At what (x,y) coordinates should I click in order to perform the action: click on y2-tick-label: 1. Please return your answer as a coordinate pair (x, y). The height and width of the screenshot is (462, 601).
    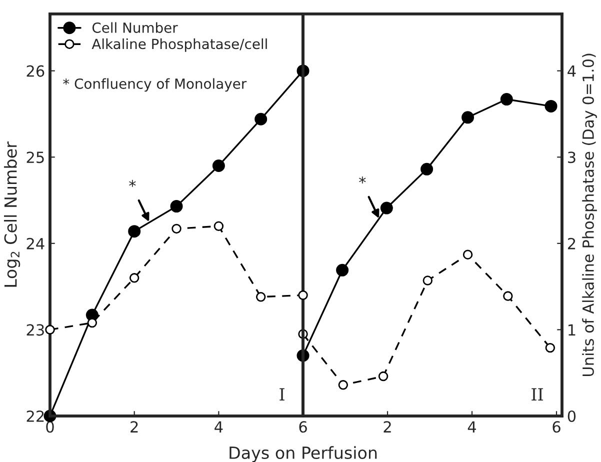
    Looking at the image, I should click on (572, 330).